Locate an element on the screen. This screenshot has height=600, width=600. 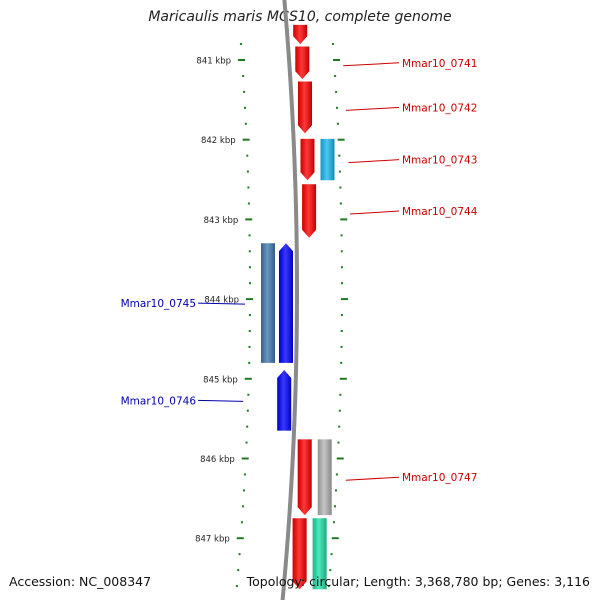
gene-label: Mmar10_0747 is located at coordinates (439, 478).